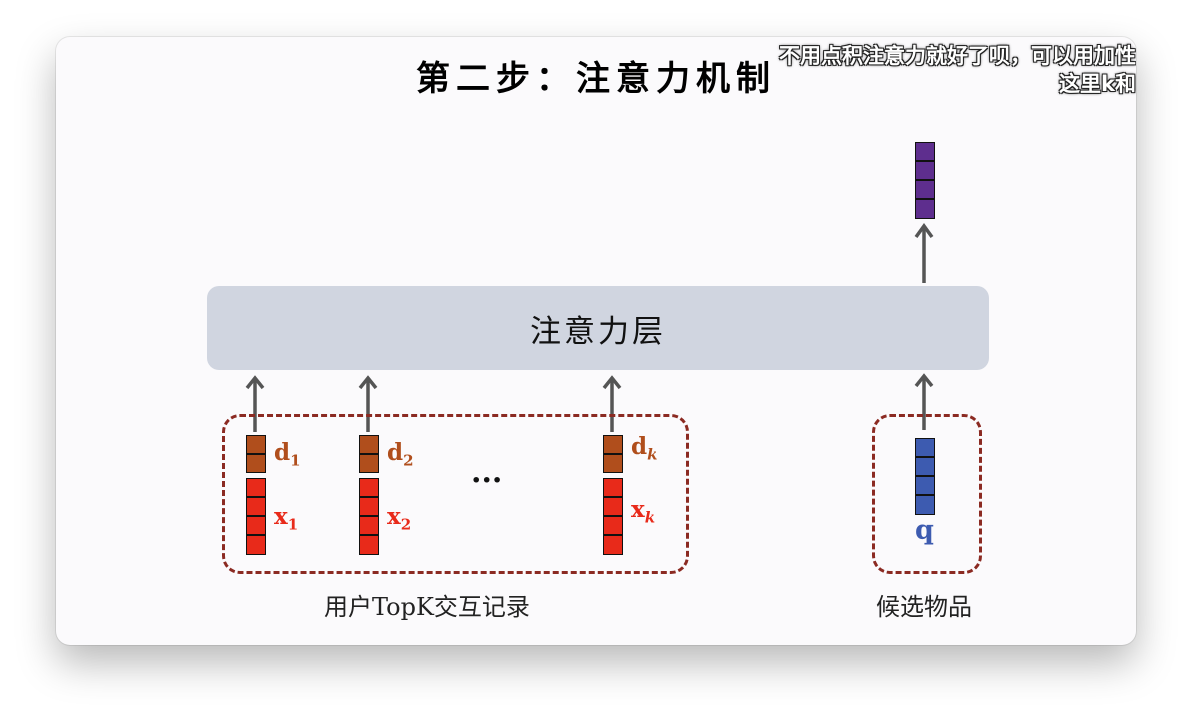  What do you see at coordinates (924, 530) in the screenshot?
I see `q-label: q` at bounding box center [924, 530].